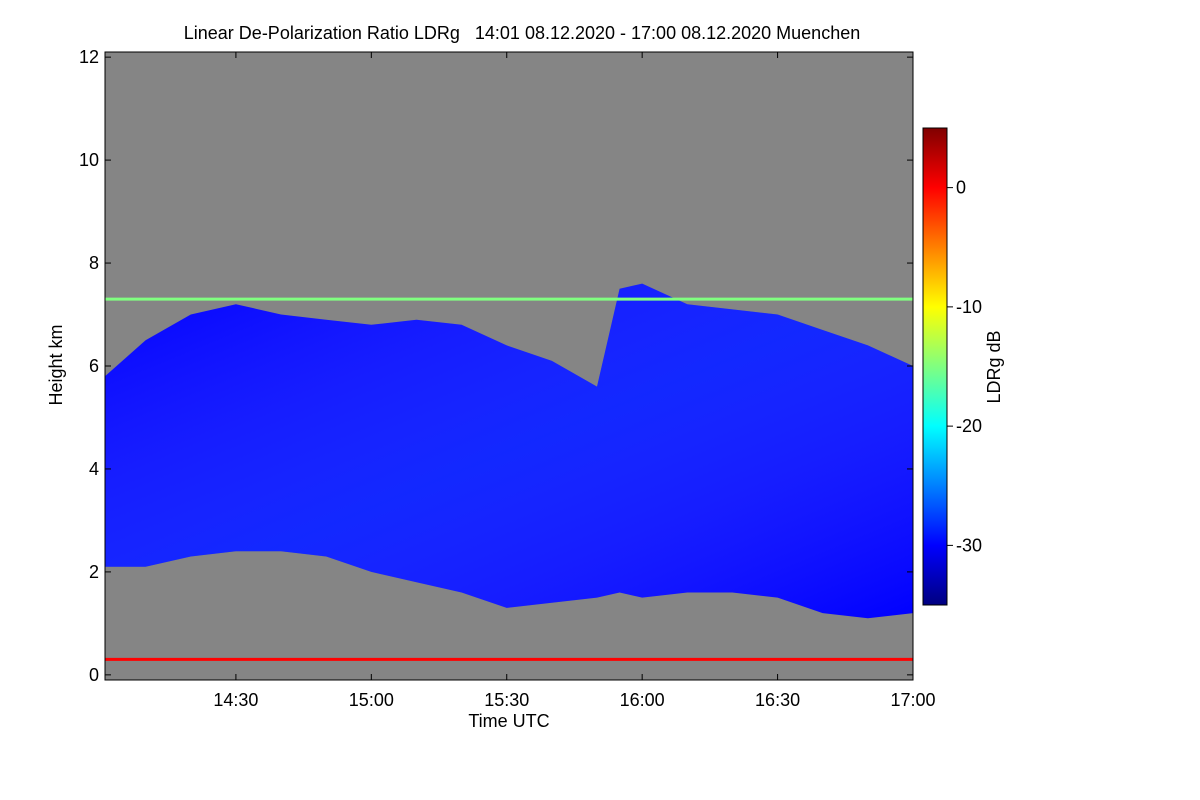 The width and height of the screenshot is (1200, 800). Describe the element at coordinates (969, 307) in the screenshot. I see `colorbar-tick-label: -10` at that location.